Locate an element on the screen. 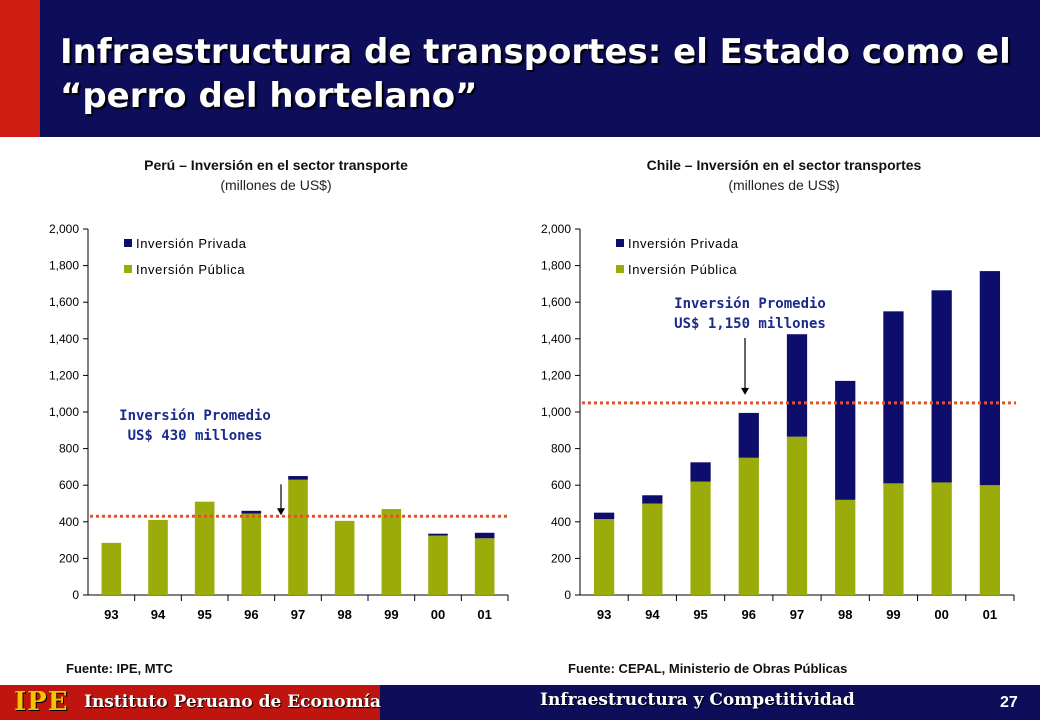  peru-source-note: Fuente: IPE, MTC is located at coordinates (119, 668).